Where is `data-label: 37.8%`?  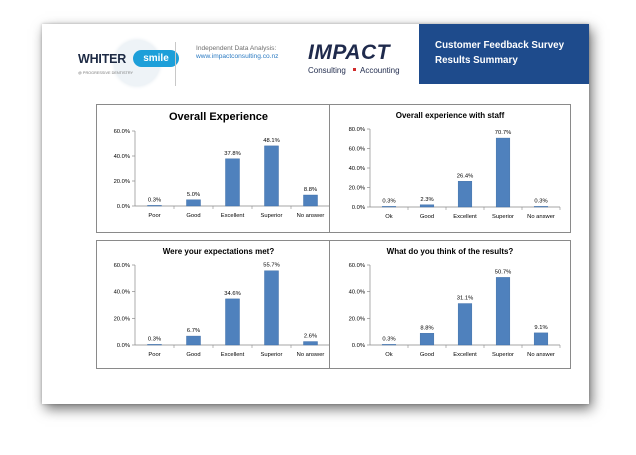
data-label: 37.8% is located at coordinates (232, 154).